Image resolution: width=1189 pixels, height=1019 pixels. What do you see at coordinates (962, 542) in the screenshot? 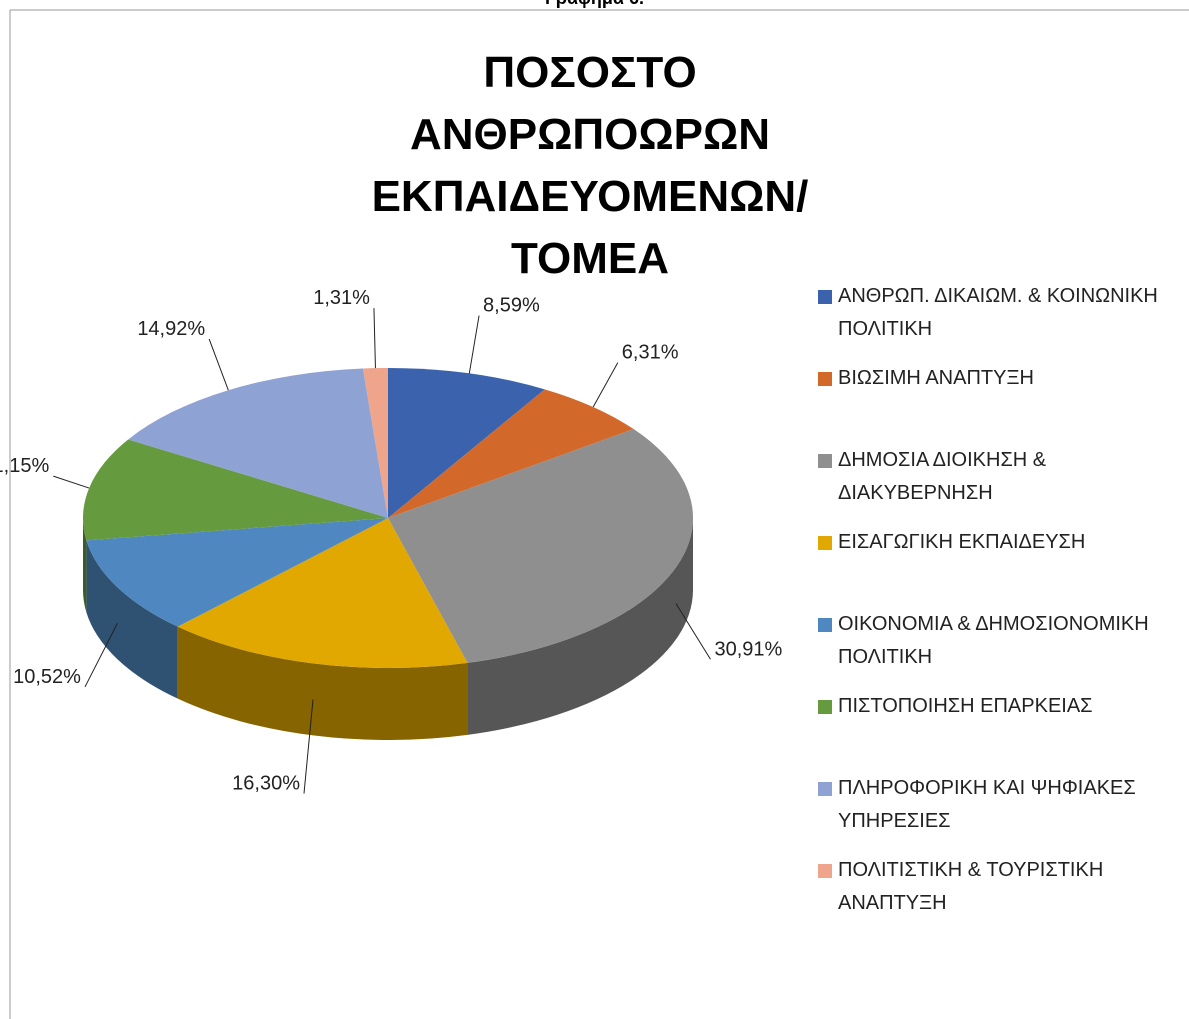
I see `legend-label: ΕΙΣΑΓΩΓΙΚΗ ΕΚΠΑΙΔΕΥΣΗ` at bounding box center [962, 542].